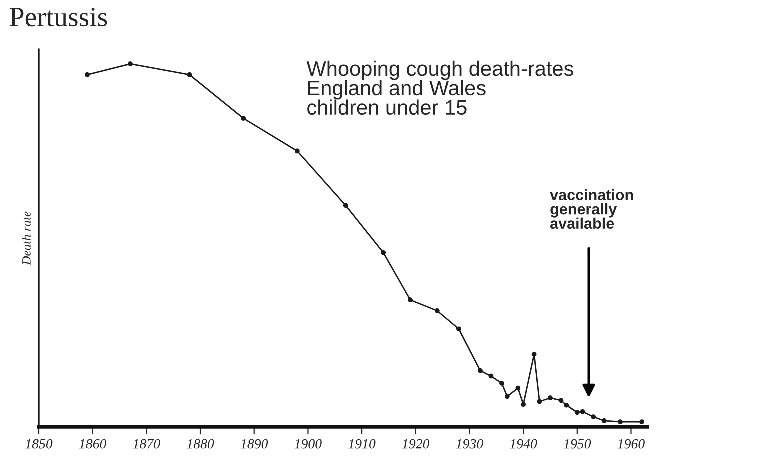 The width and height of the screenshot is (780, 472). I want to click on x-tick-label: 1890, so click(254, 444).